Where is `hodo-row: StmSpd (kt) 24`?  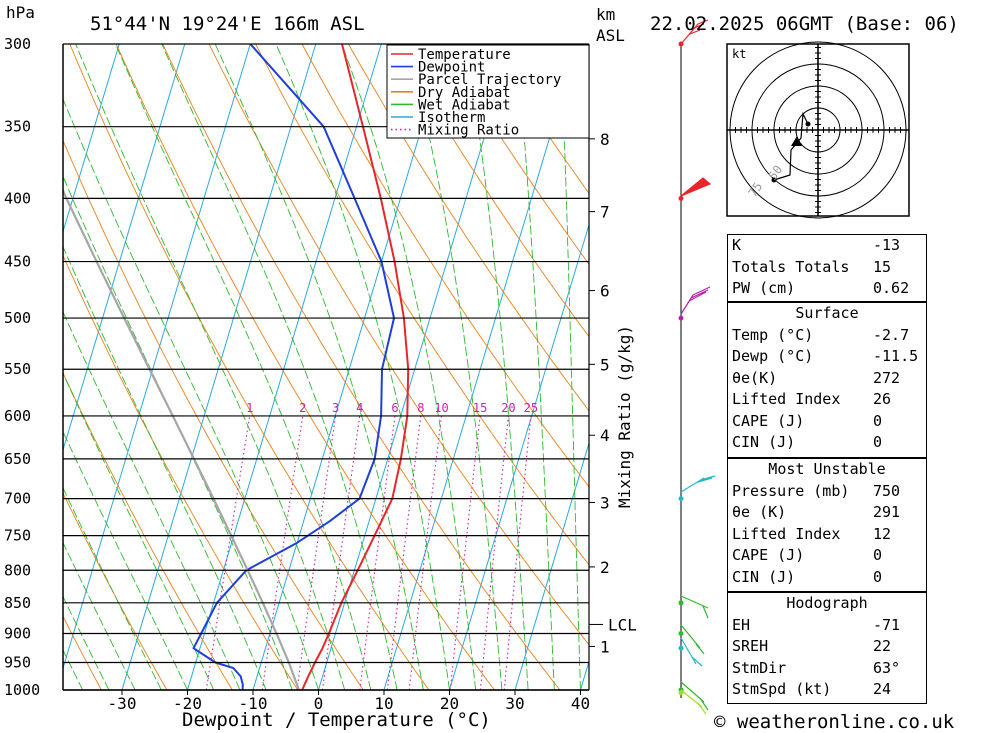 hodo-row: StmSpd (kt) 24 is located at coordinates (827, 690).